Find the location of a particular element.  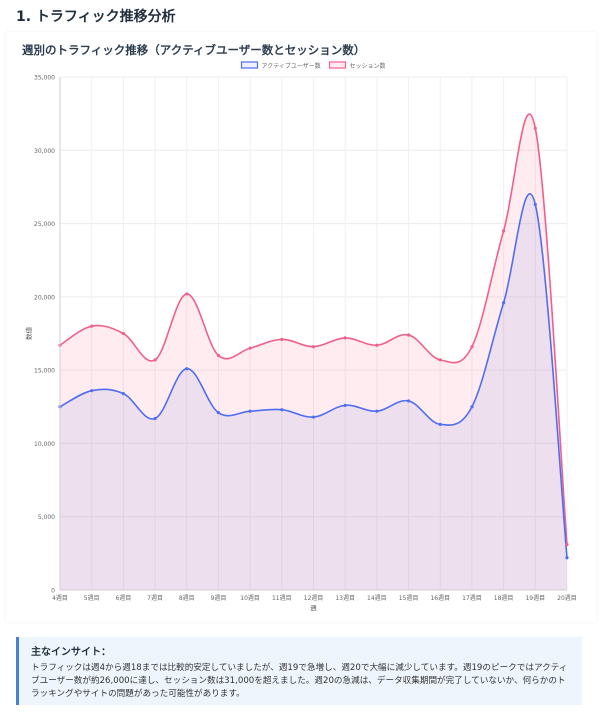

x-axis-label: 週 is located at coordinates (313, 607).